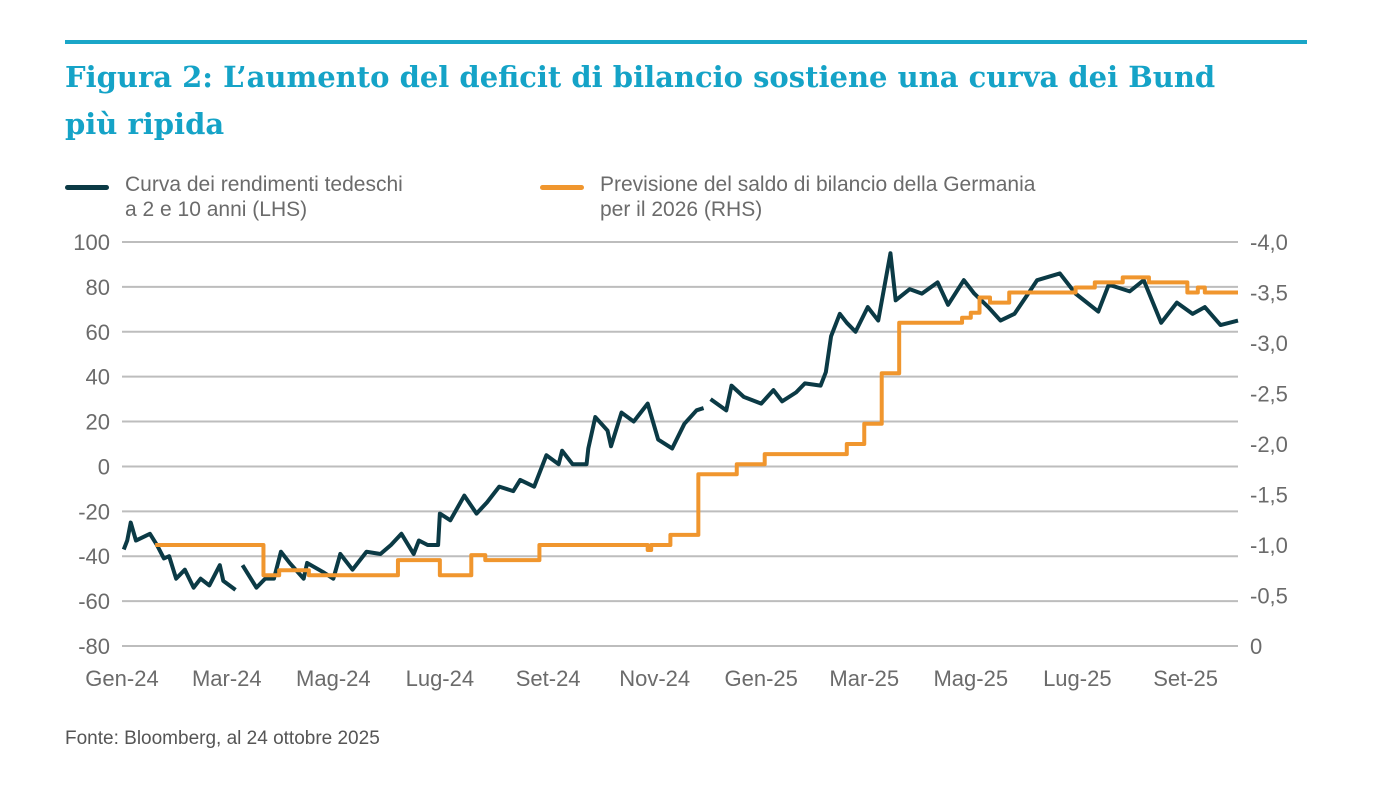 This screenshot has width=1380, height=800. What do you see at coordinates (761, 678) in the screenshot?
I see `x-tick-label: Gen-25` at bounding box center [761, 678].